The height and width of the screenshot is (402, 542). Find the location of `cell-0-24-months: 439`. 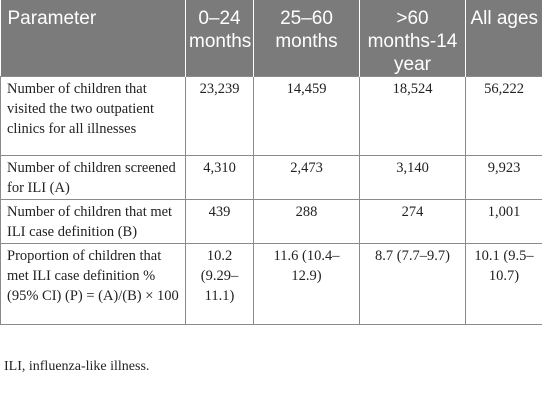

cell-0-24-months: 439 is located at coordinates (219, 221).